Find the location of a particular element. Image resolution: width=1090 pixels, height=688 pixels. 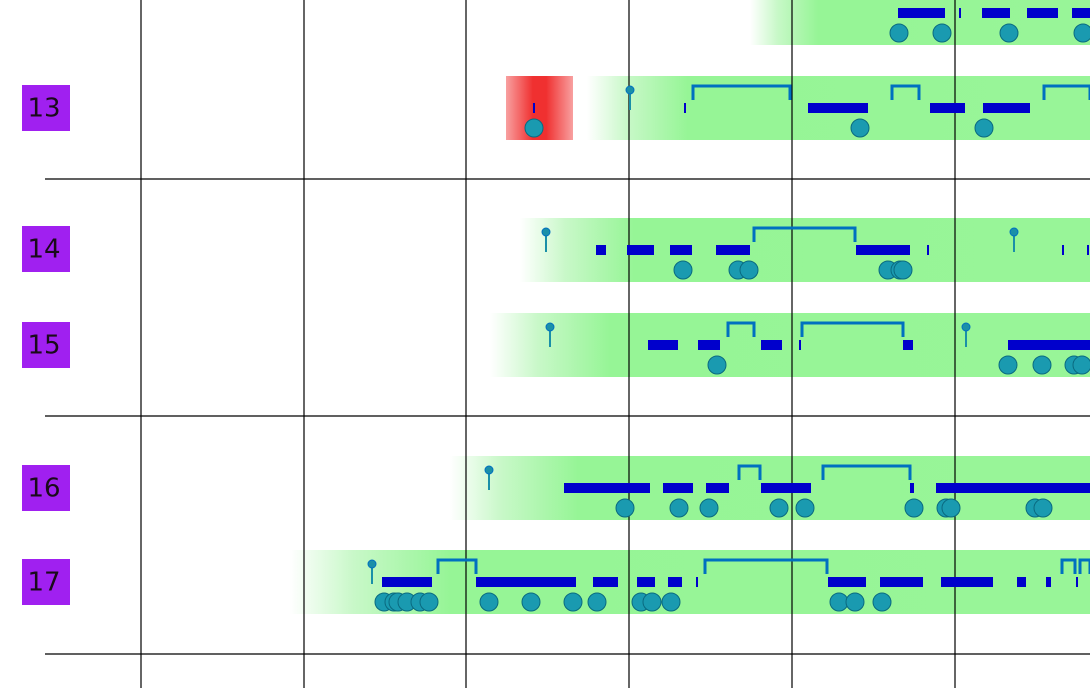

row-label: 13 is located at coordinates (43, 109).